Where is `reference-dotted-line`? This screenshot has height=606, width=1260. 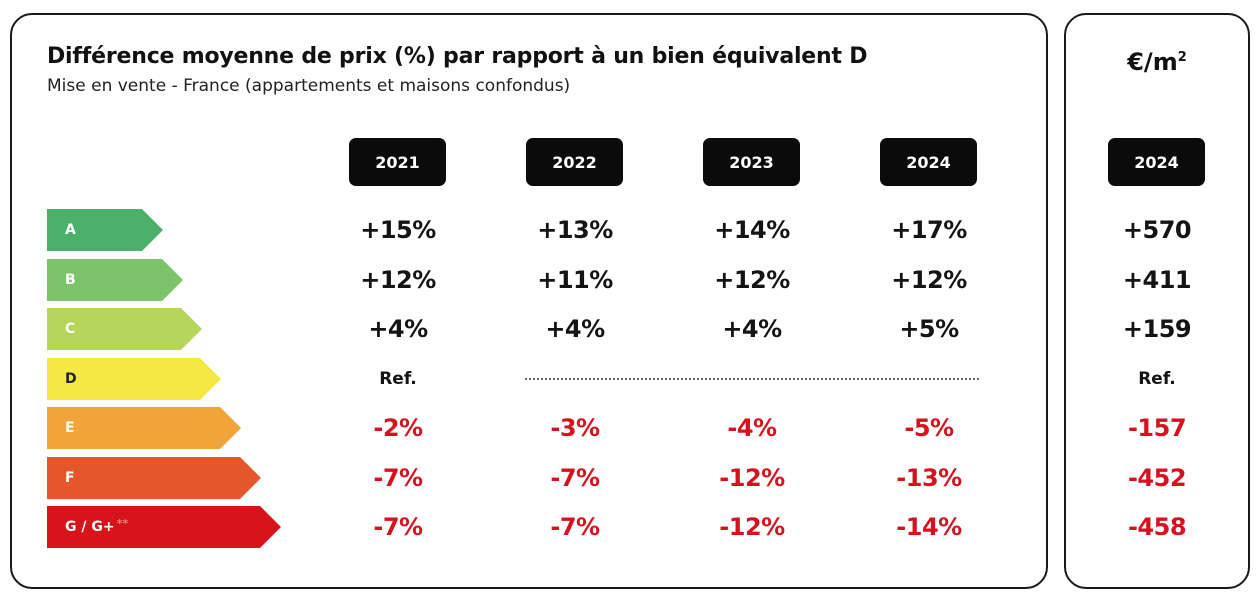
reference-dotted-line is located at coordinates (752, 379).